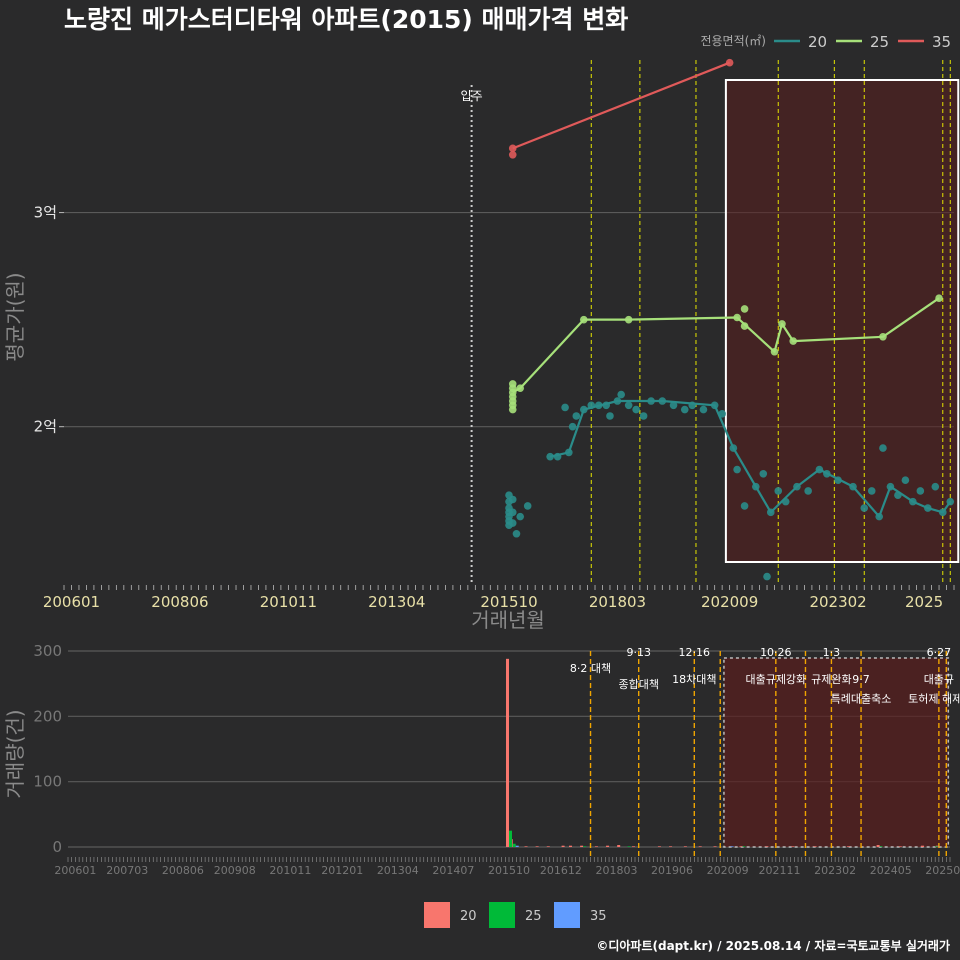  What do you see at coordinates (939, 652) in the screenshot?
I see `policy-label: 6·27` at bounding box center [939, 652].